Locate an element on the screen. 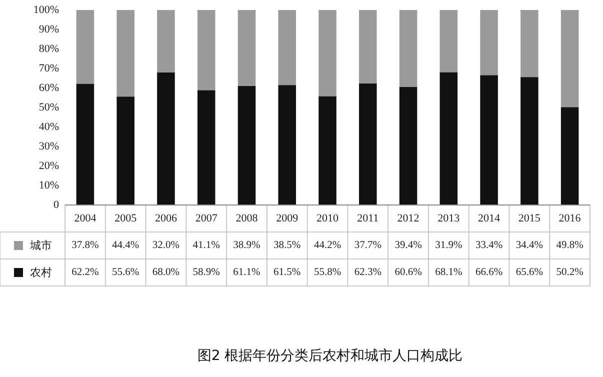 The width and height of the screenshot is (603, 377). x-tick-label: 2013 is located at coordinates (449, 218).